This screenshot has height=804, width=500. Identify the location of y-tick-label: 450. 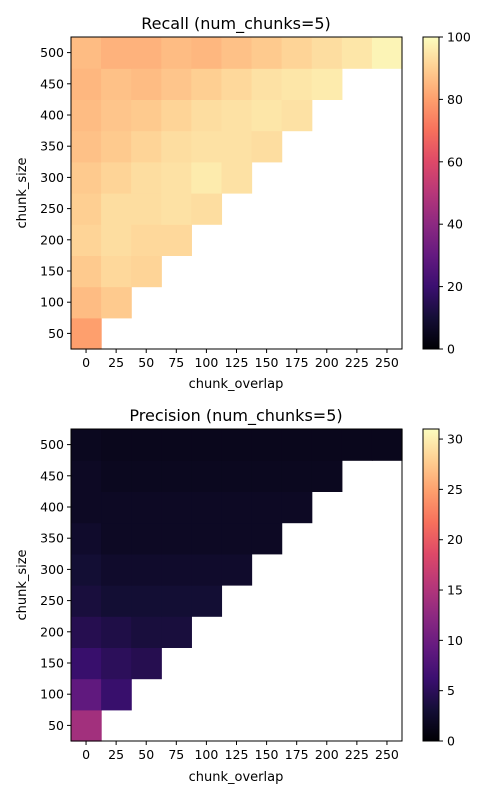
(52, 475).